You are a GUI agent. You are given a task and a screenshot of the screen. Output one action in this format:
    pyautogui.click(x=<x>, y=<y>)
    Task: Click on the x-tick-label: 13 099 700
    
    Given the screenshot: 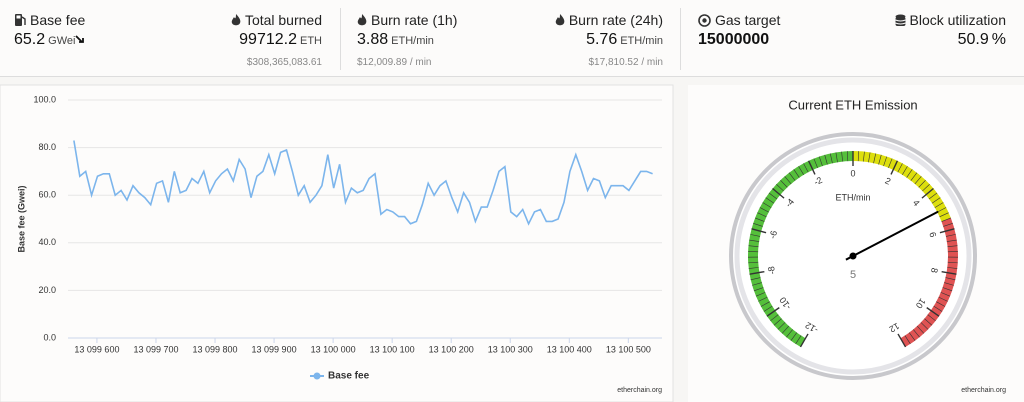 What is the action you would take?
    pyautogui.click(x=155, y=349)
    